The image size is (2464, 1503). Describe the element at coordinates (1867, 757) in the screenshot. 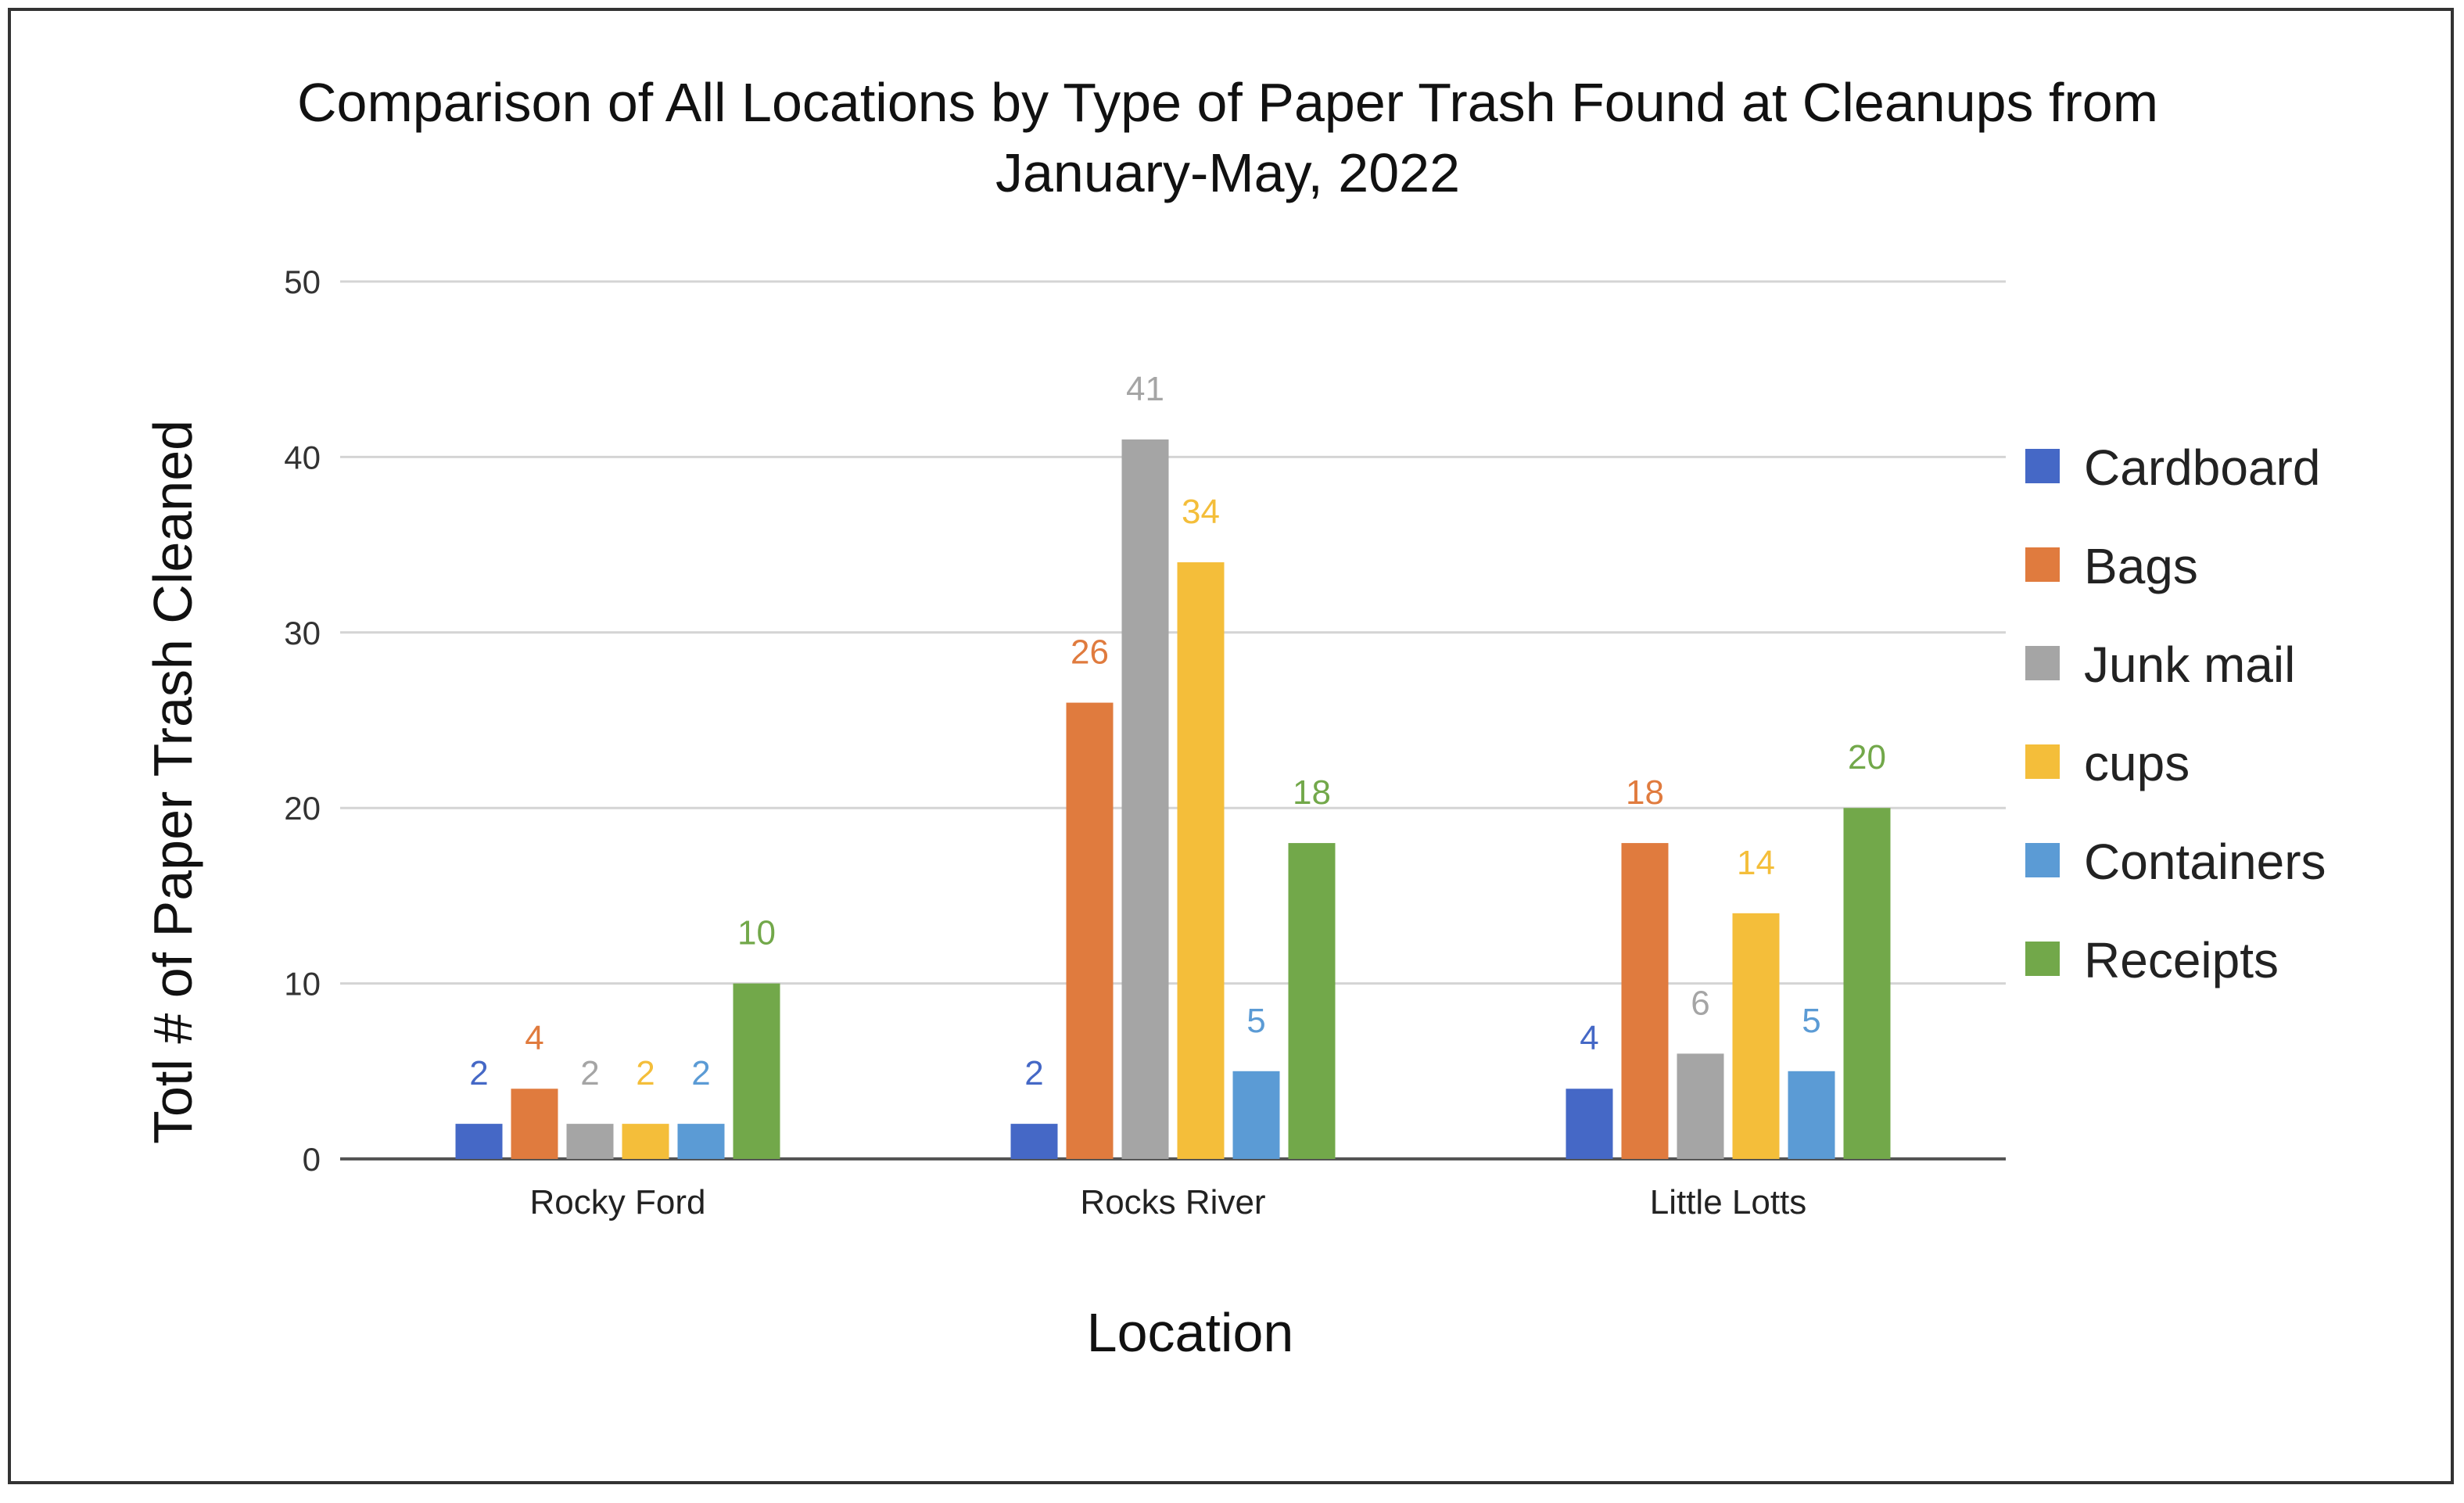

I see `data-label-2-5: 20` at that location.